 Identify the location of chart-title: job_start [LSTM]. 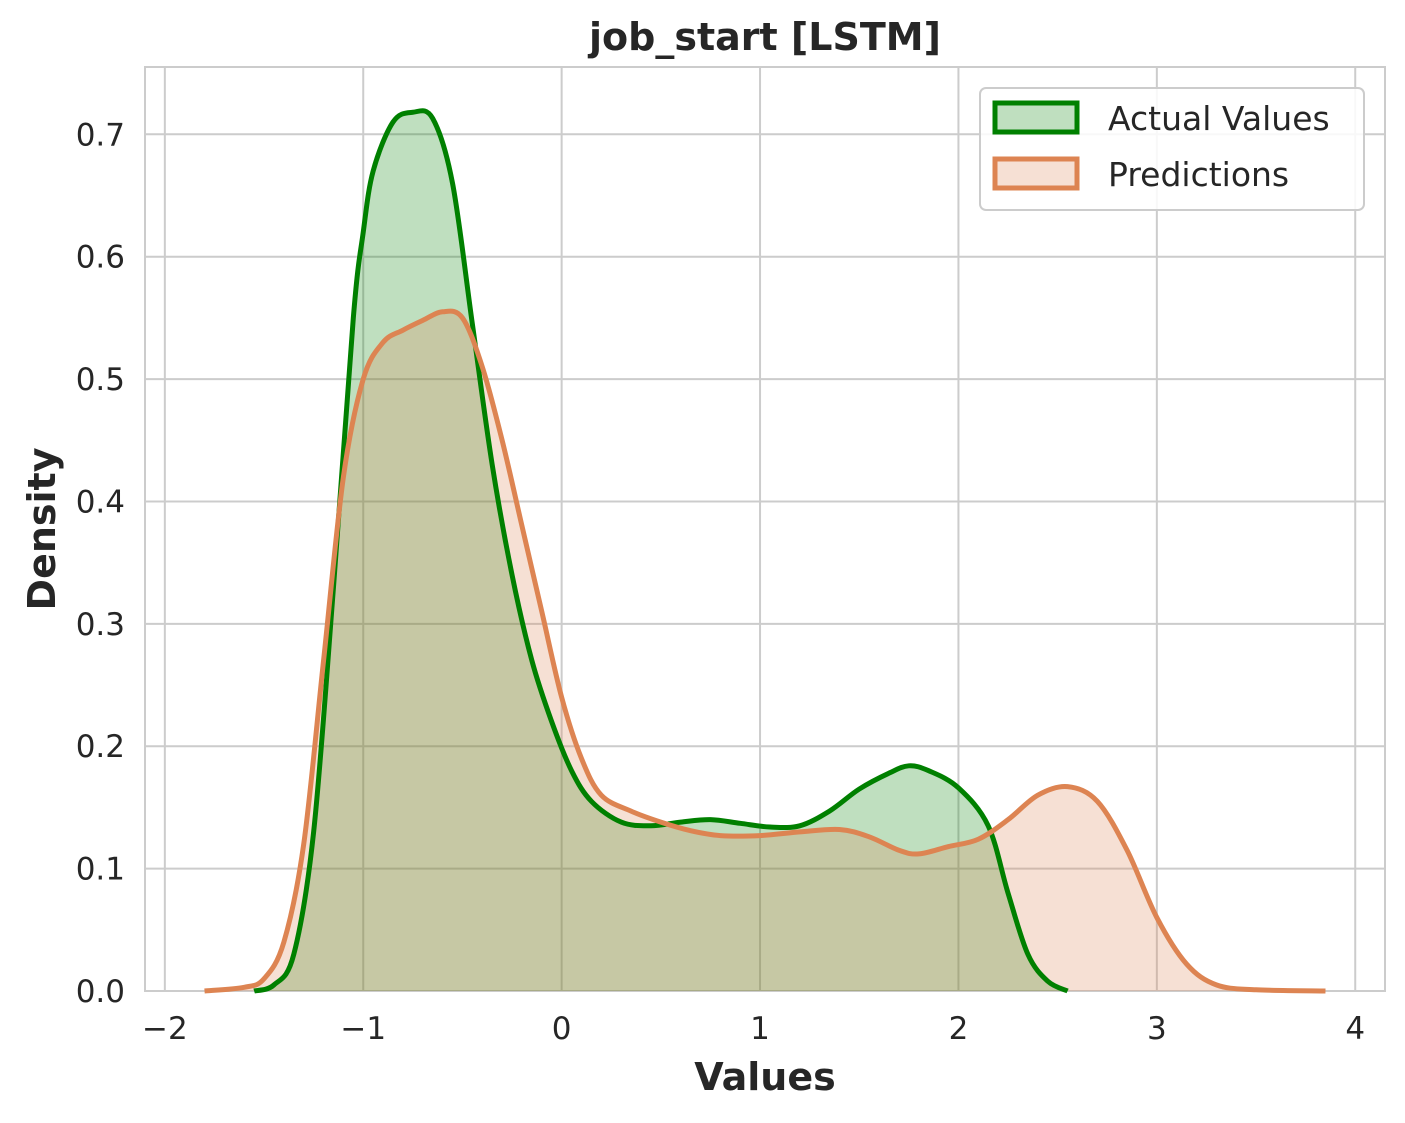
(764, 37).